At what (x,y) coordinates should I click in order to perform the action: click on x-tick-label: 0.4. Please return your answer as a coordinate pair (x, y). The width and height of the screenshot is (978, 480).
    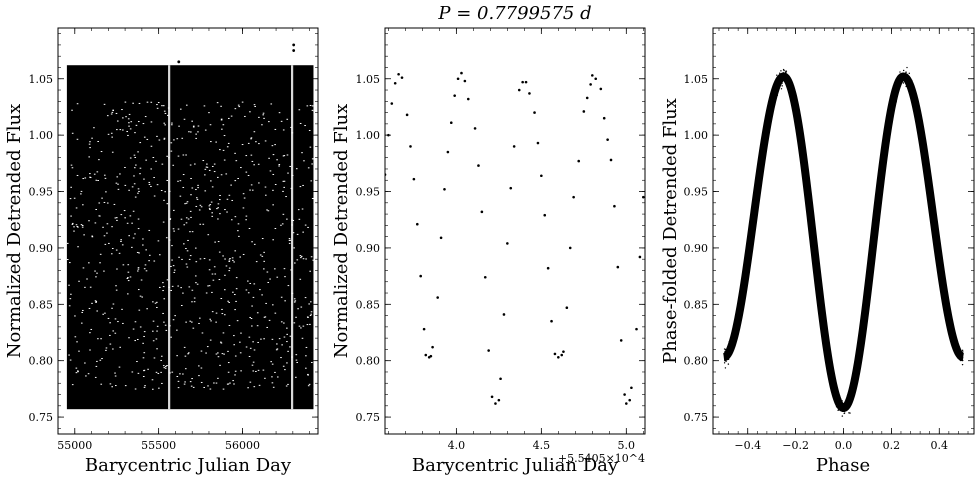
    Looking at the image, I should click on (940, 445).